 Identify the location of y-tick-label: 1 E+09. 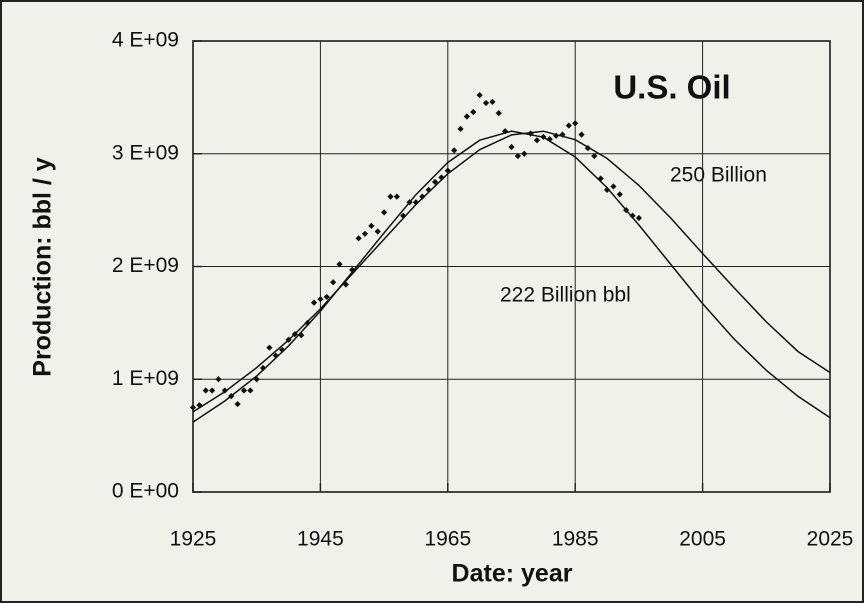
(145, 378).